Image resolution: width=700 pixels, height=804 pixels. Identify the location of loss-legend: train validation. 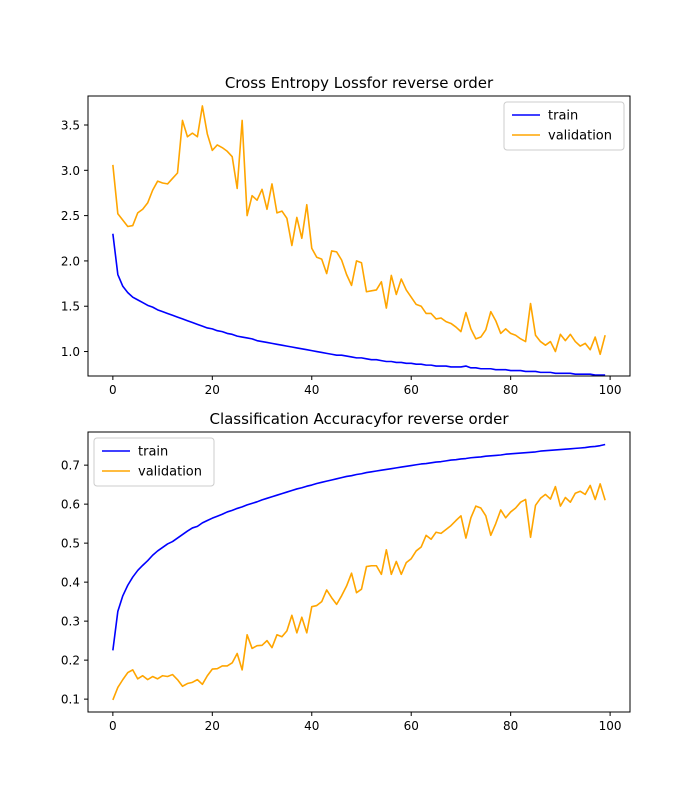
(564, 126).